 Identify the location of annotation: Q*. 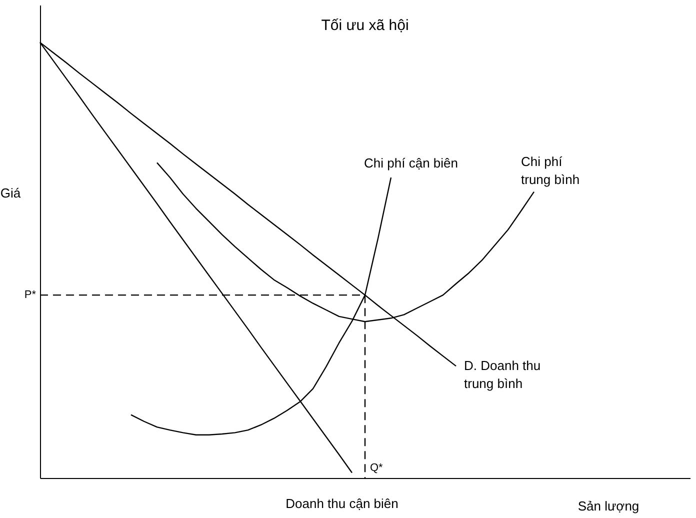
(377, 468).